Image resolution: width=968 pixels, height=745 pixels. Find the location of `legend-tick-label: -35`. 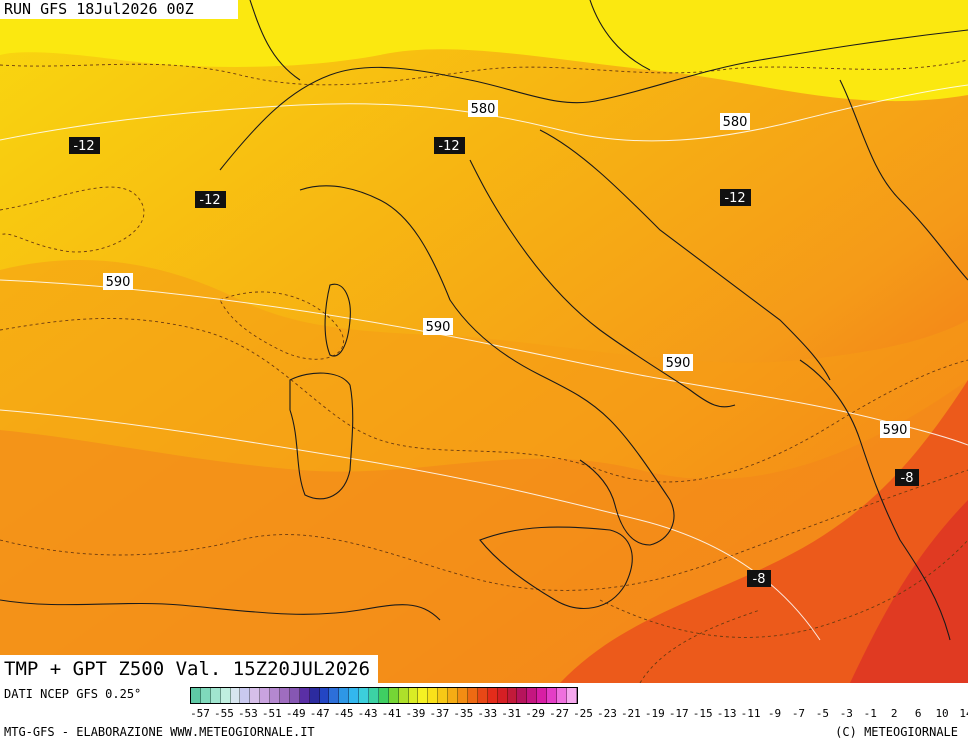

legend-tick-label: -35 is located at coordinates (463, 713).